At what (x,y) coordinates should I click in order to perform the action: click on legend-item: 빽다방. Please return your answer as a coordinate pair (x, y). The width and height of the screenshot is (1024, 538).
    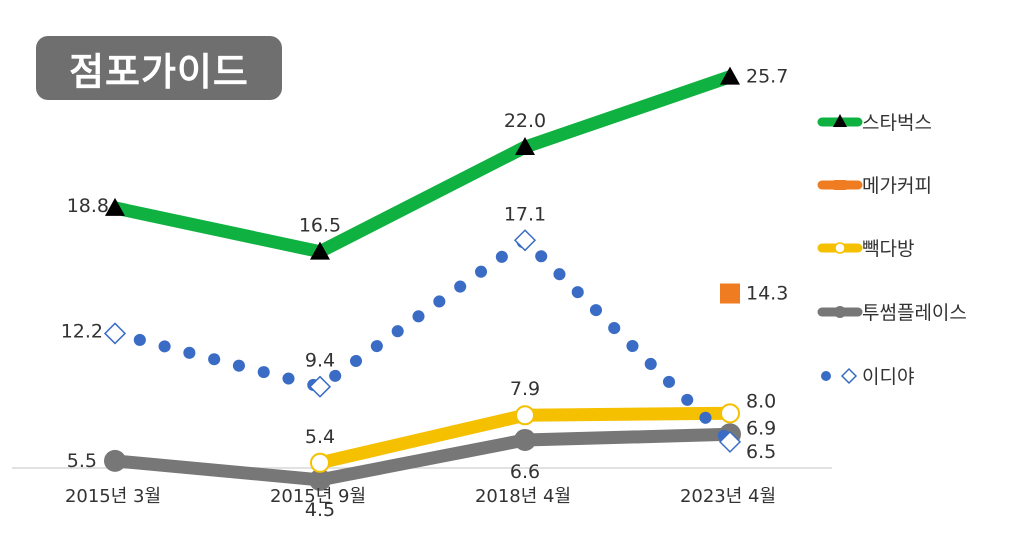
    Looking at the image, I should click on (865, 249).